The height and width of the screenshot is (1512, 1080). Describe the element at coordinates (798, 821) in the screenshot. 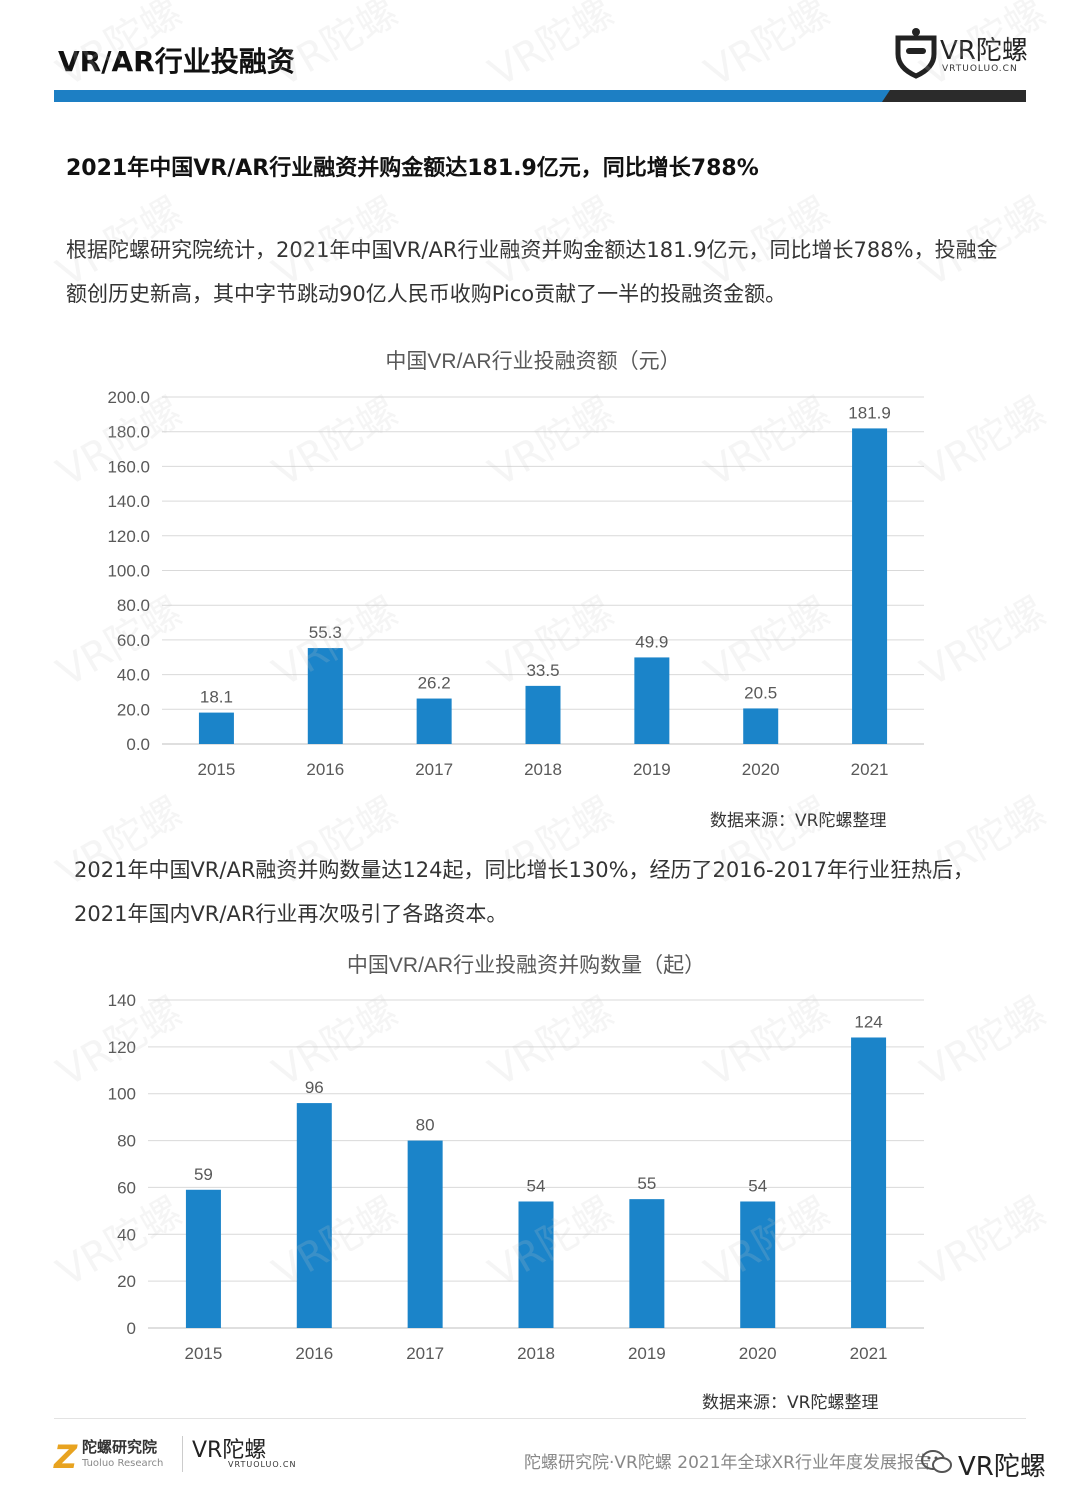

I see `chart1-source: 数据来源：VR陀螺整理` at that location.